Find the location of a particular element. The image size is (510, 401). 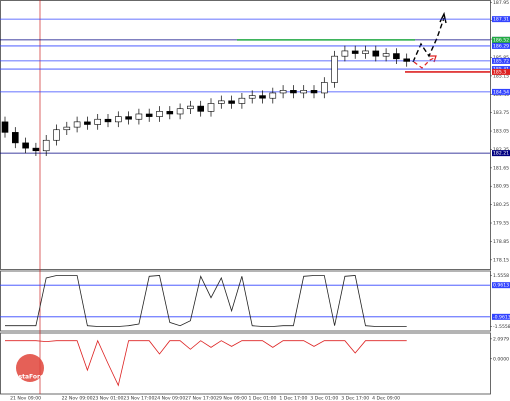

y-tick-label: 0.0000 is located at coordinates (501, 359).